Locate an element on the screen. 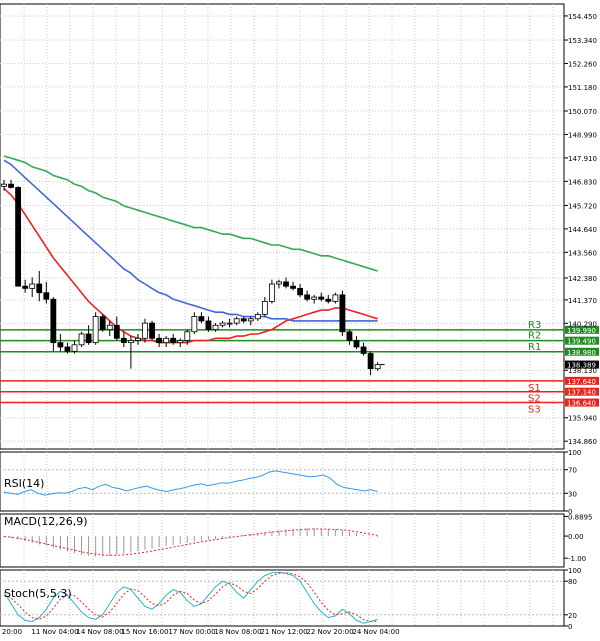  panel-macd is located at coordinates (282, 540).